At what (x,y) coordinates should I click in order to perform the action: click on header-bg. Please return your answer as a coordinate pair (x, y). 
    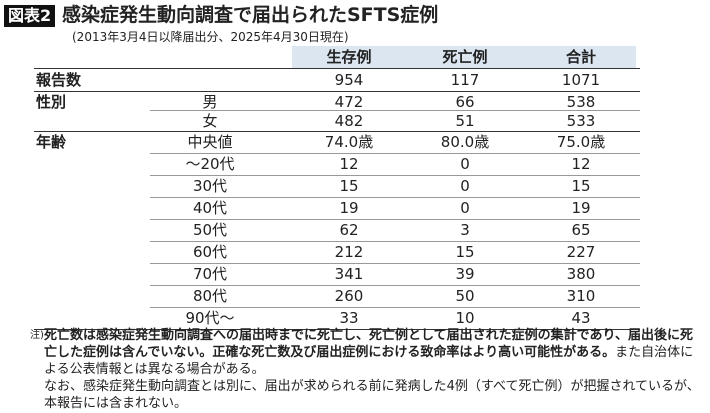
    Looking at the image, I should click on (464, 57).